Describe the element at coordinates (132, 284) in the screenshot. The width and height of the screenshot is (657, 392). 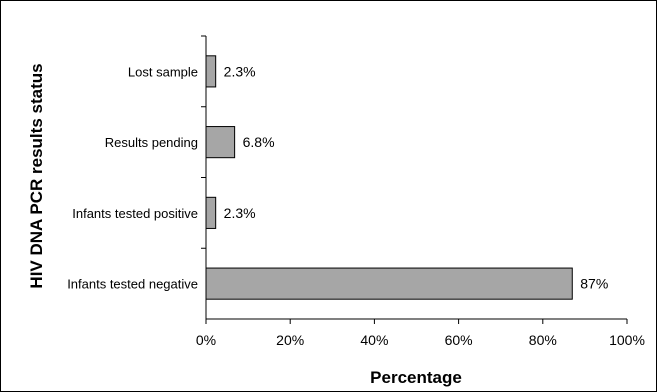
I see `y-tick-label: Infants tested negative` at that location.